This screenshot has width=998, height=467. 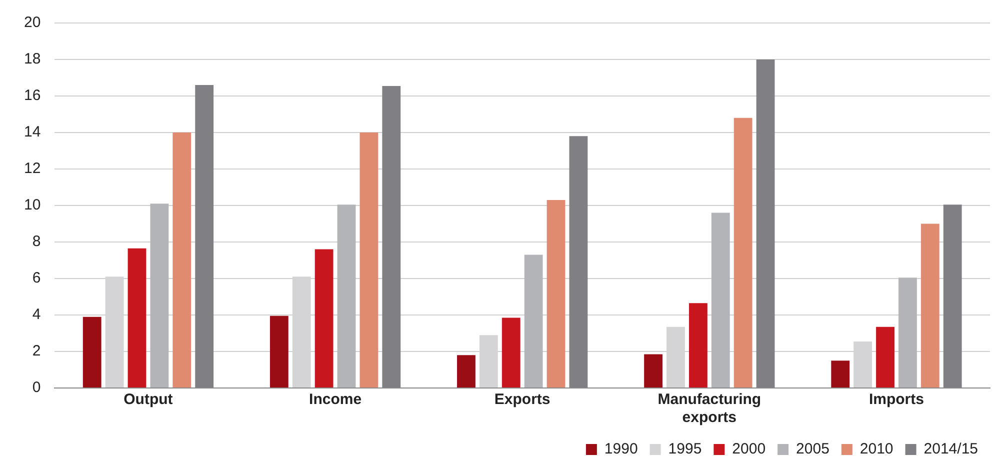 I want to click on x-tick-label: Imports, so click(x=896, y=399).